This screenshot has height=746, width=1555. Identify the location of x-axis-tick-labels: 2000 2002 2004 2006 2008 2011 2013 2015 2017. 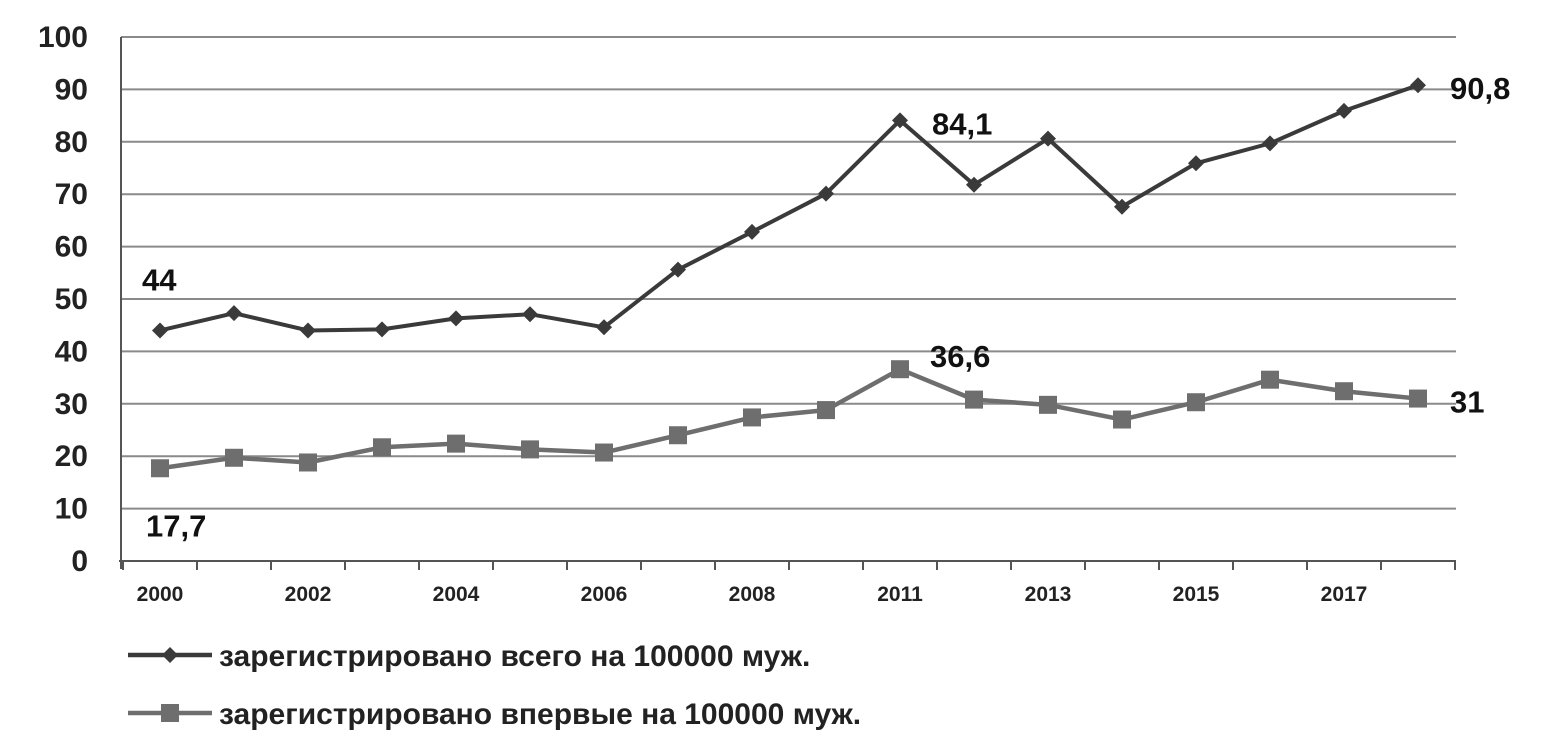
(752, 594).